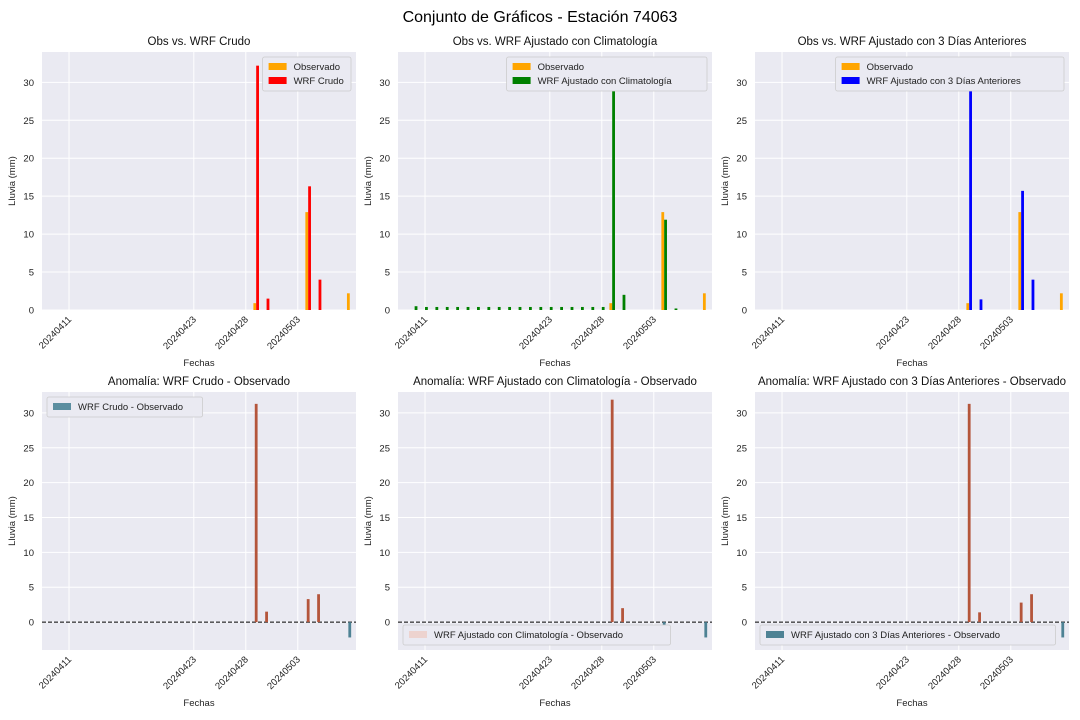 The image size is (1080, 720). What do you see at coordinates (199, 382) in the screenshot?
I see `chart-title: Anomalía: WRF Crudo - Observado` at bounding box center [199, 382].